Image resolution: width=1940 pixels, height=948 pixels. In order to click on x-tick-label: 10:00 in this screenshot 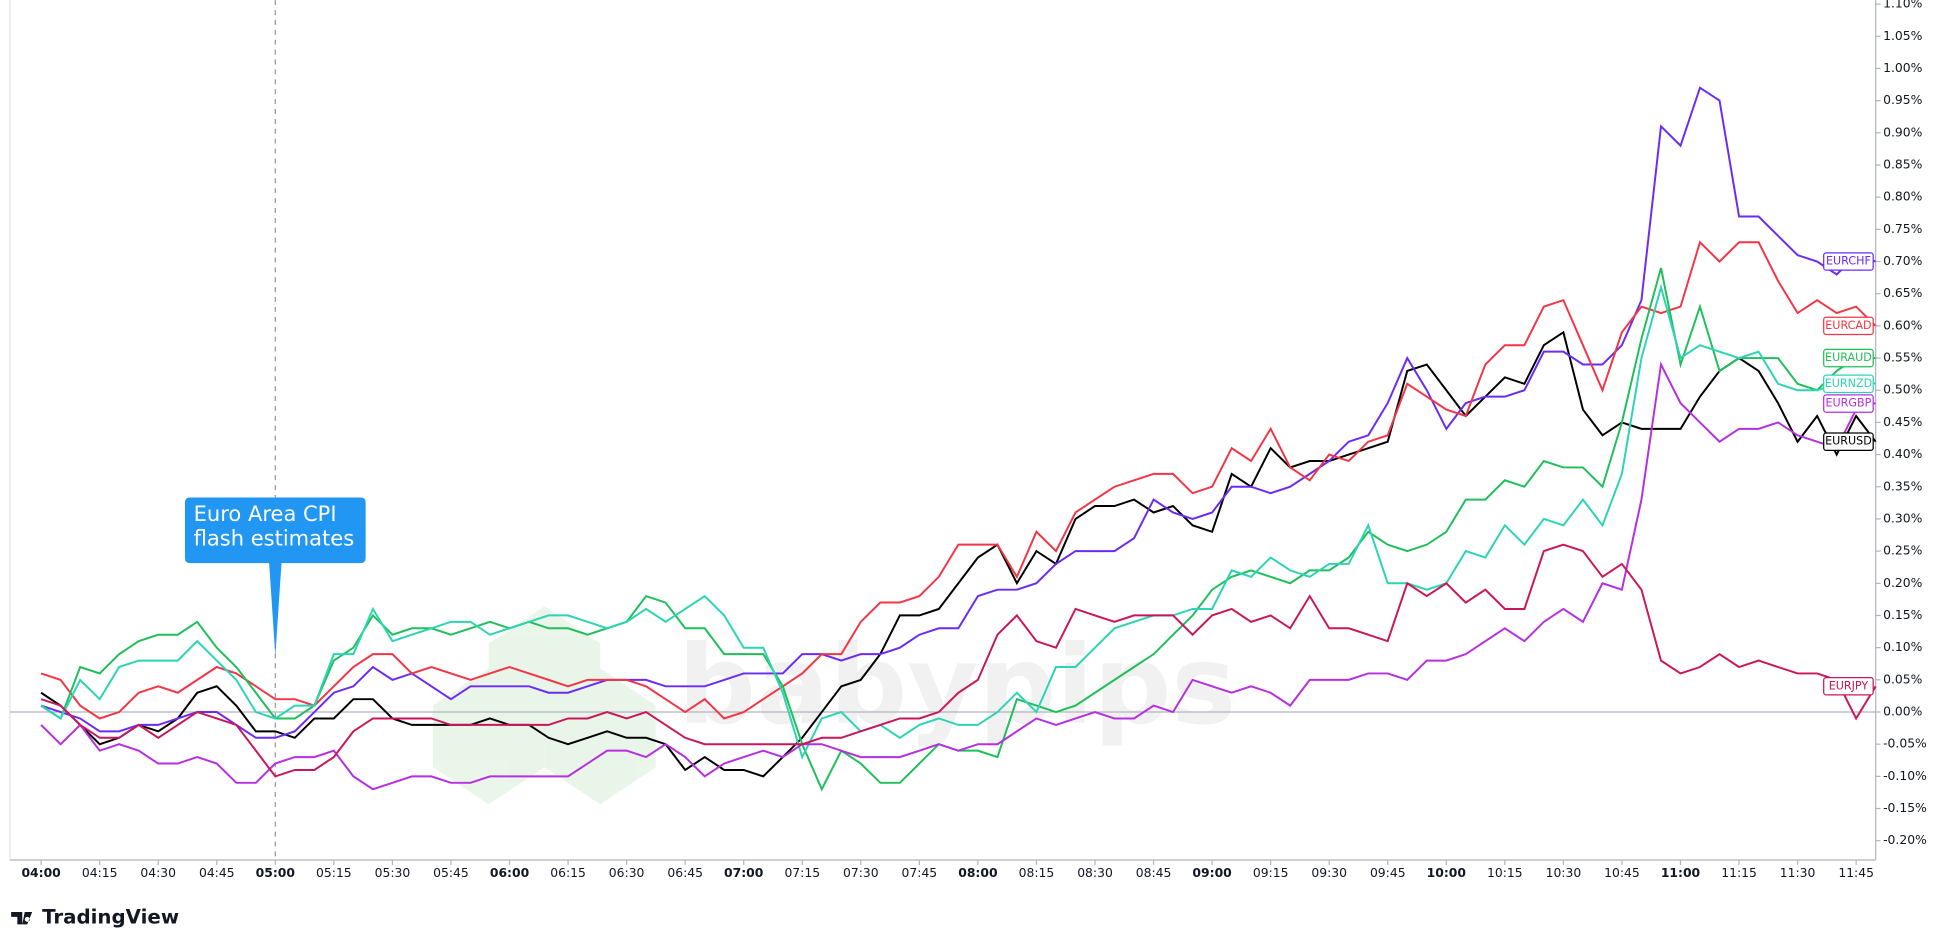, I will do `click(1447, 873)`.